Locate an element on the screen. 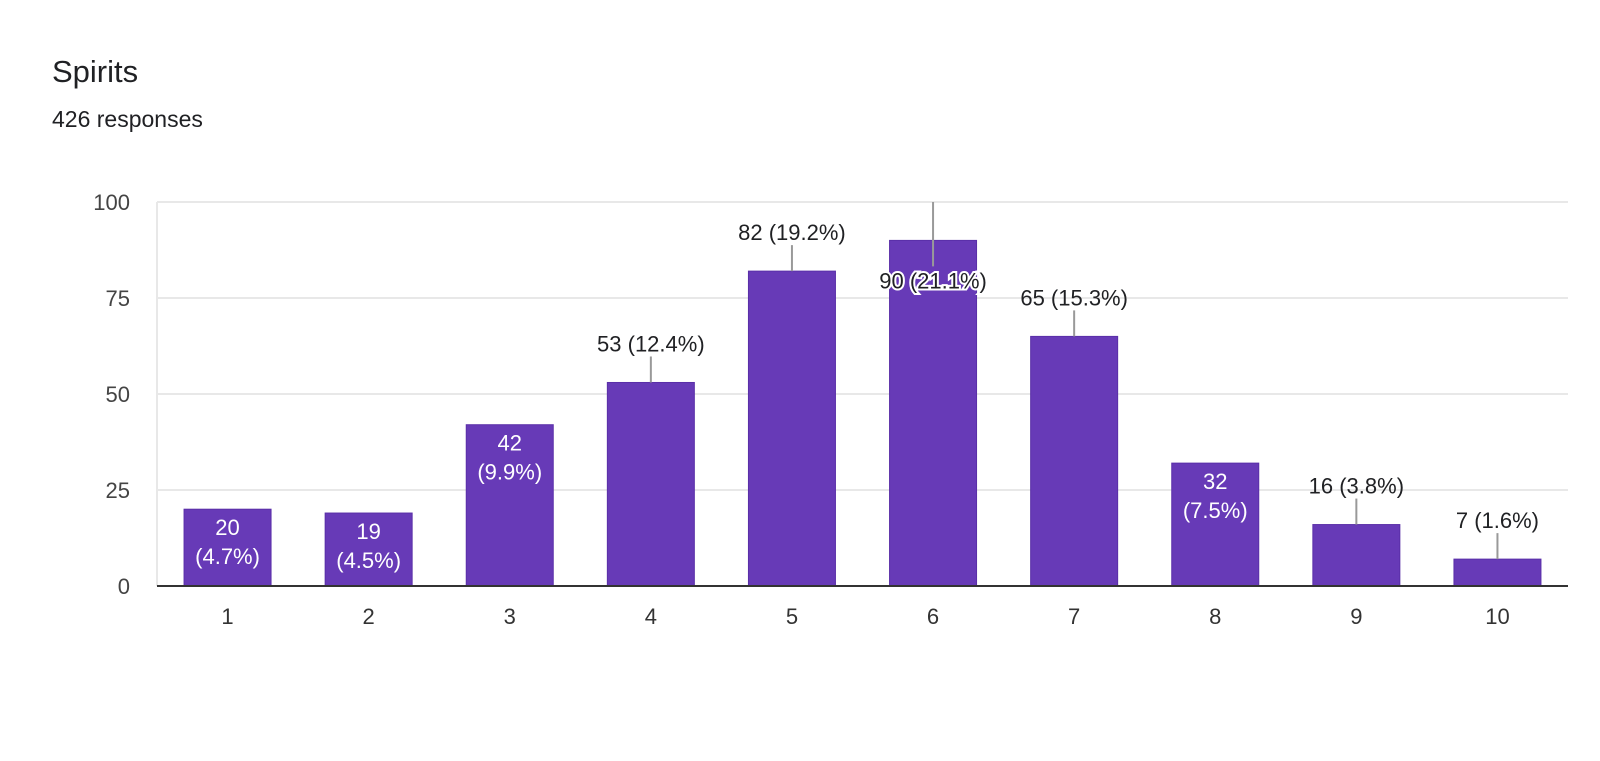  x-tick-label: 4 is located at coordinates (651, 616).